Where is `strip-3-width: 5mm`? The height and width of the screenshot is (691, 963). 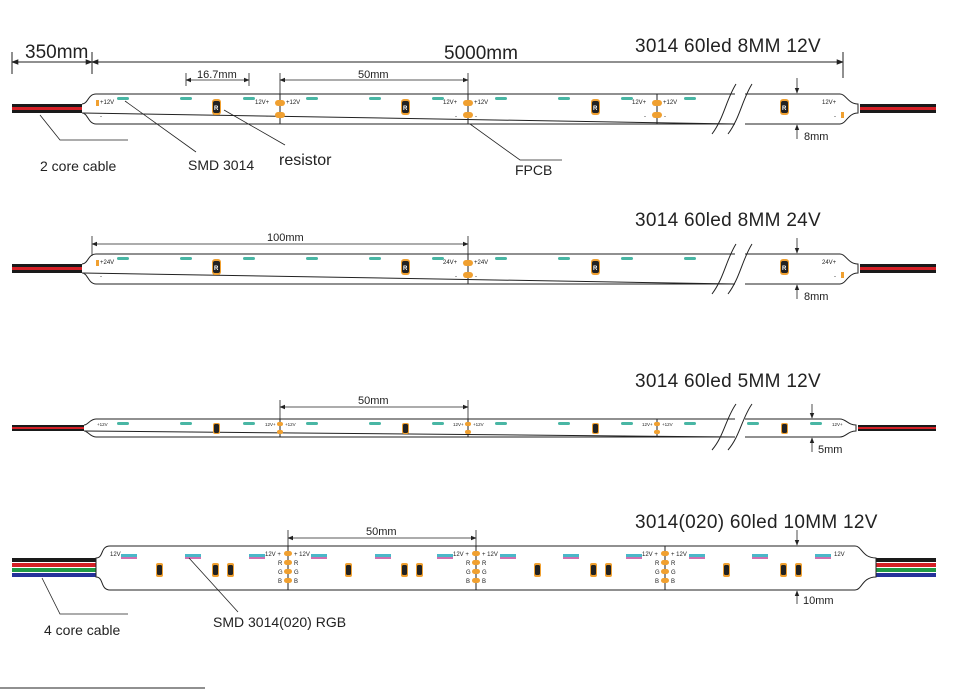 strip-3-width: 5mm is located at coordinates (830, 450).